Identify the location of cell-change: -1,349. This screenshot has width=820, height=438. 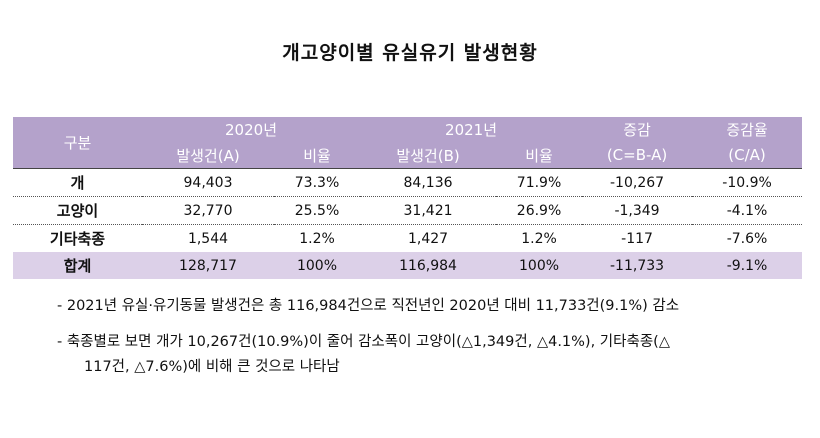
(637, 210).